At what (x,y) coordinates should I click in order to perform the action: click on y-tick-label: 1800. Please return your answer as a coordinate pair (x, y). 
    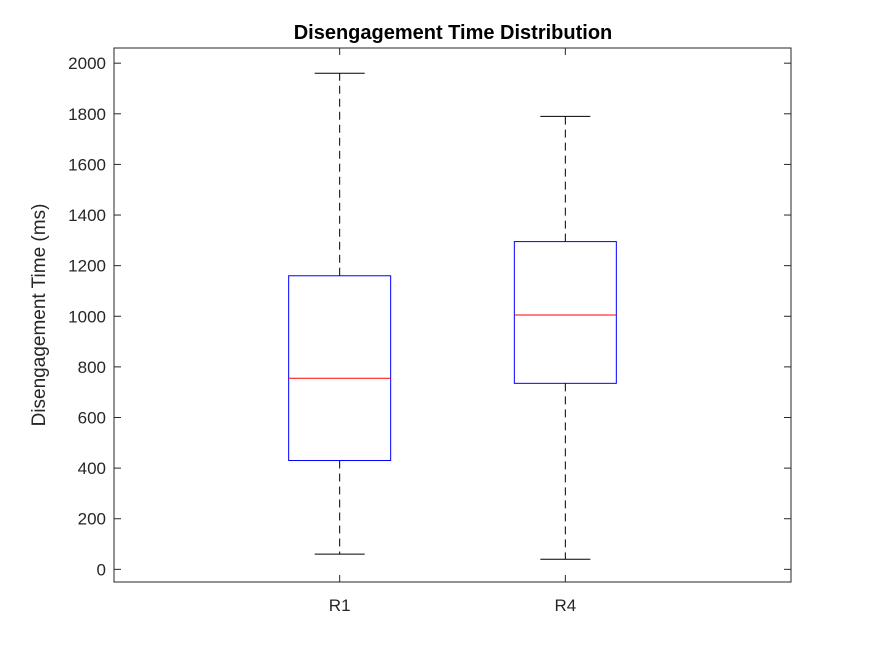
    Looking at the image, I should click on (87, 114).